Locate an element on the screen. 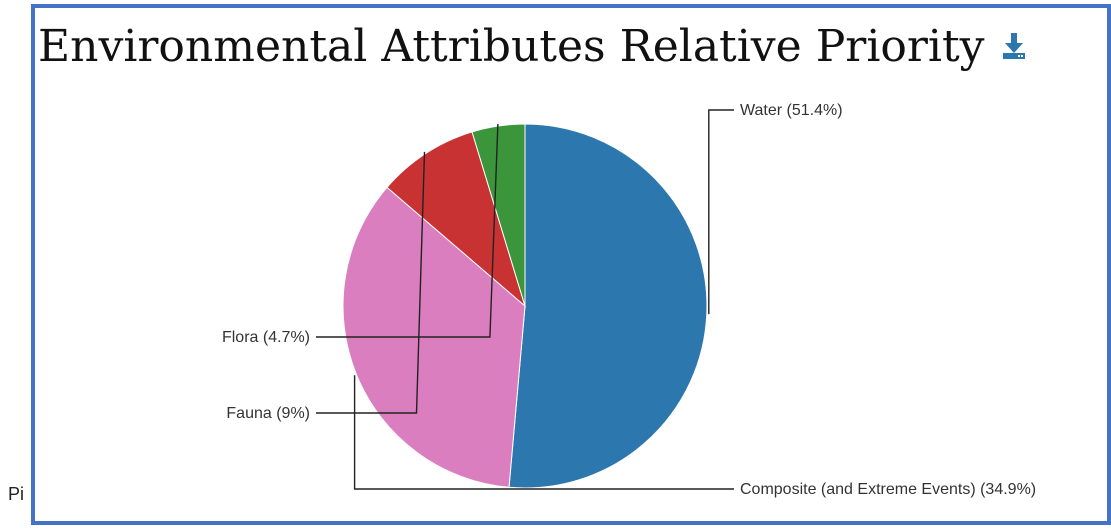 This screenshot has height=531, width=1111. slice-label: Flora (4.7%) is located at coordinates (266, 337).